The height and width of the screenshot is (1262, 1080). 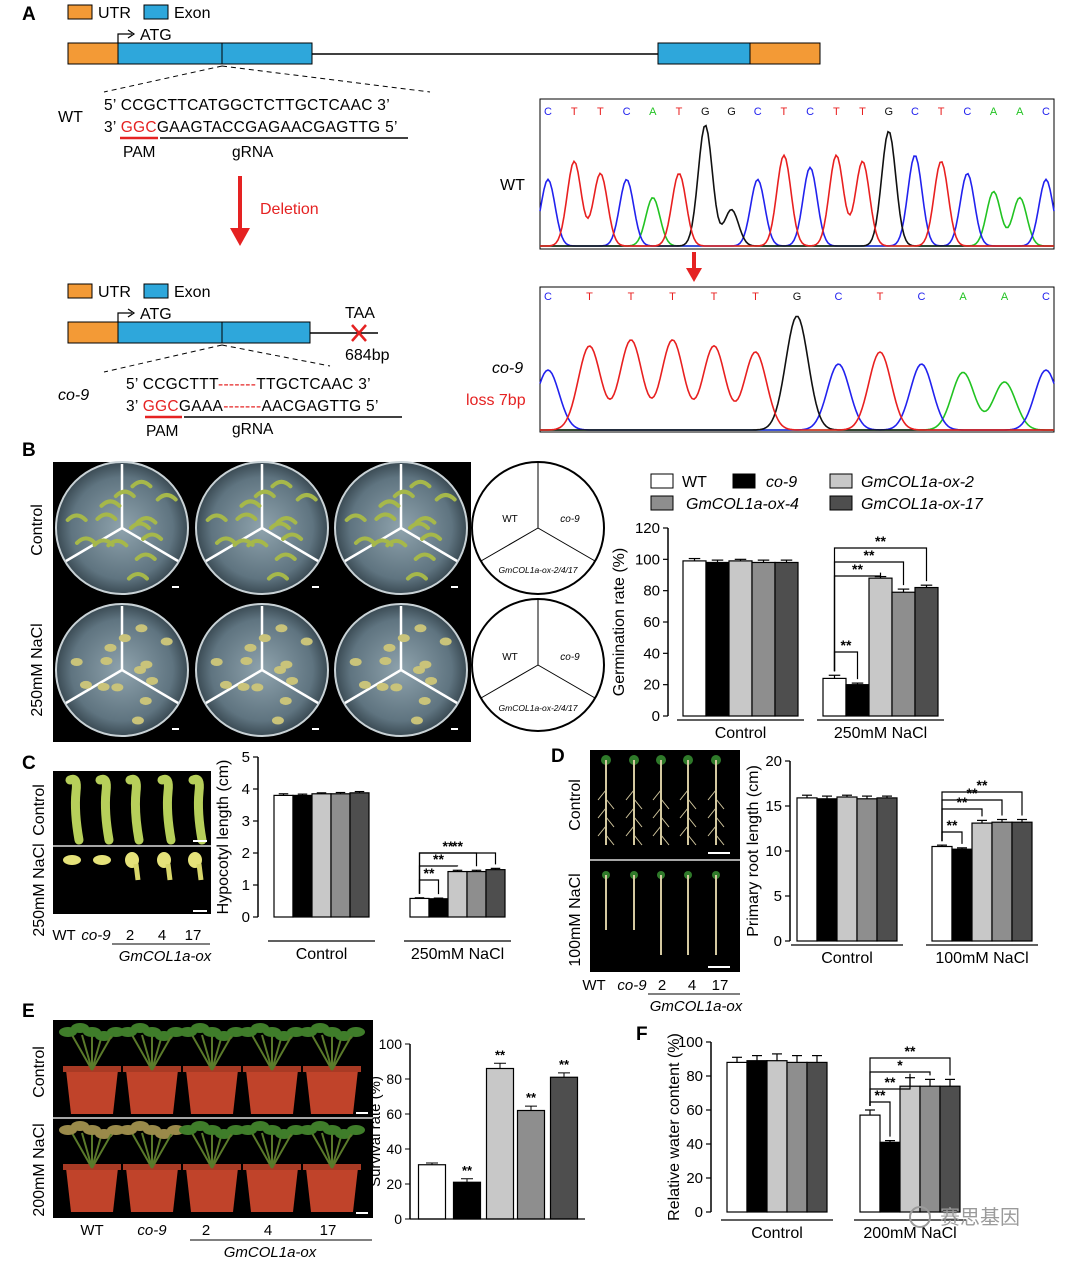 What do you see at coordinates (391, 1044) in the screenshot?
I see `y-tick-label: 100` at bounding box center [391, 1044].